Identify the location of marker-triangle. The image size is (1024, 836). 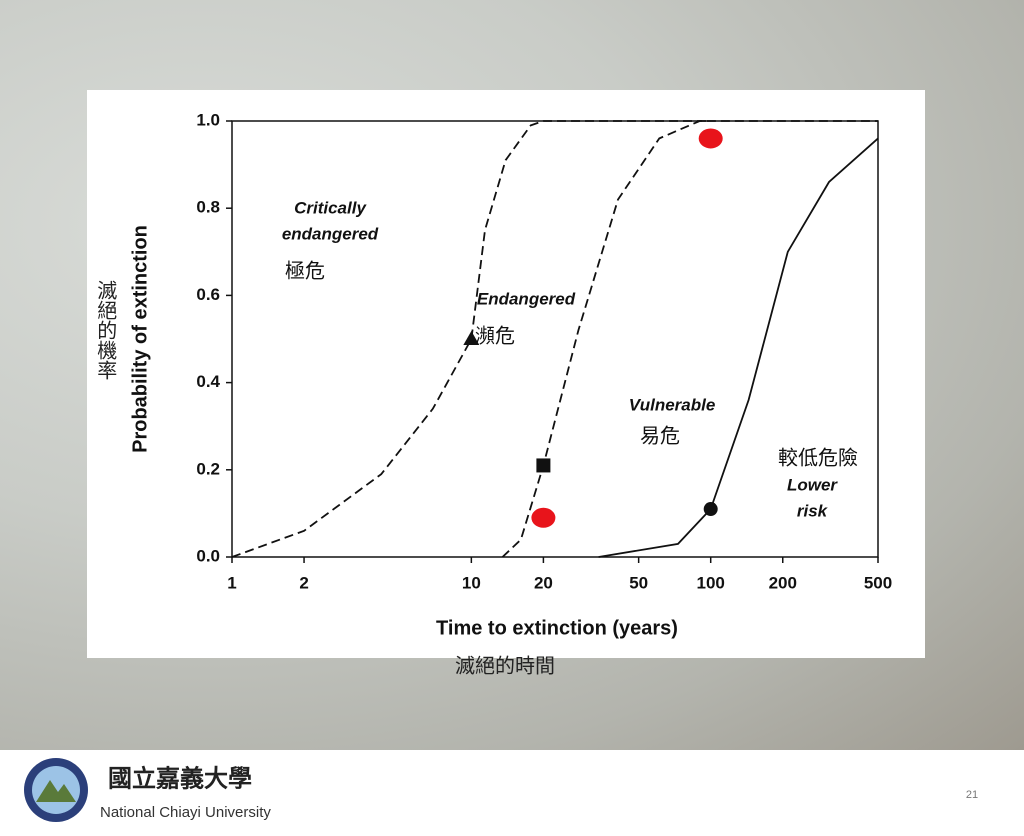
(471, 338).